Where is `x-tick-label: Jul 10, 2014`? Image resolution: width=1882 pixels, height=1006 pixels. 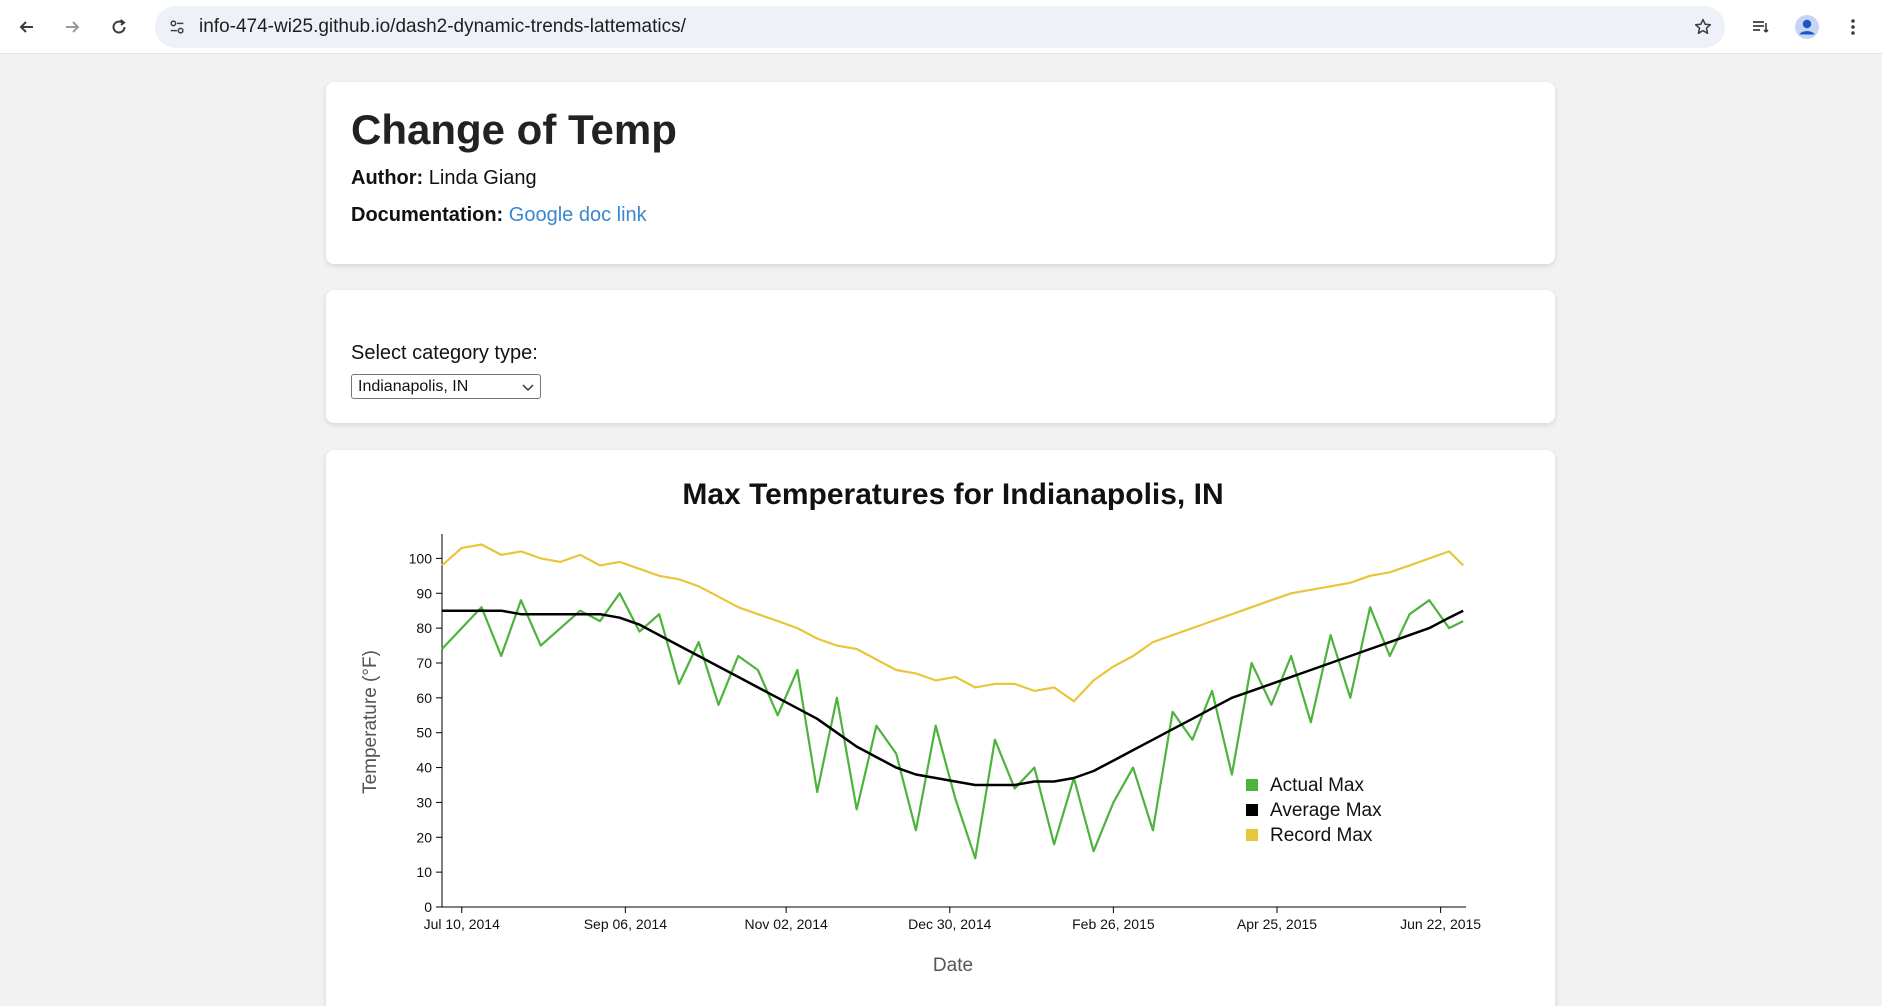
x-tick-label: Jul 10, 2014 is located at coordinates (462, 924).